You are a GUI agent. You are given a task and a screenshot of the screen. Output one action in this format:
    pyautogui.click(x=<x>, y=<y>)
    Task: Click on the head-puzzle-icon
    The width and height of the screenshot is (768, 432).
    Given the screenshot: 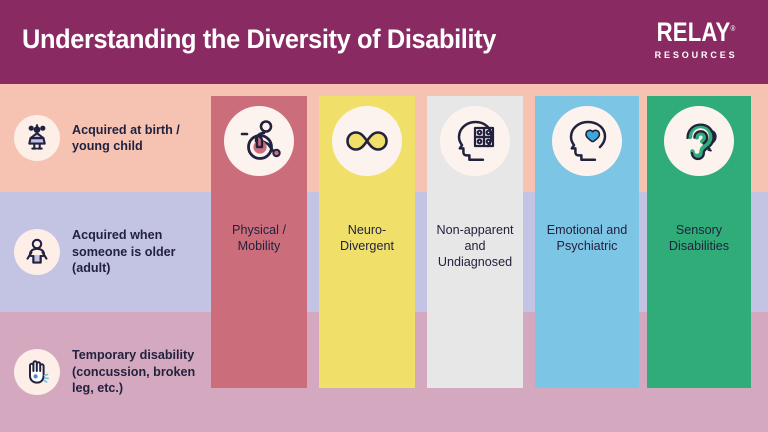 What is the action you would take?
    pyautogui.click(x=475, y=141)
    